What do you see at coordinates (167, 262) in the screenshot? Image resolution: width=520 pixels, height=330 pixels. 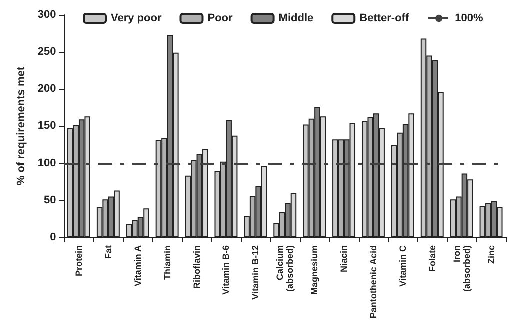 I see `x-tick-label: Thiamin` at bounding box center [167, 262].